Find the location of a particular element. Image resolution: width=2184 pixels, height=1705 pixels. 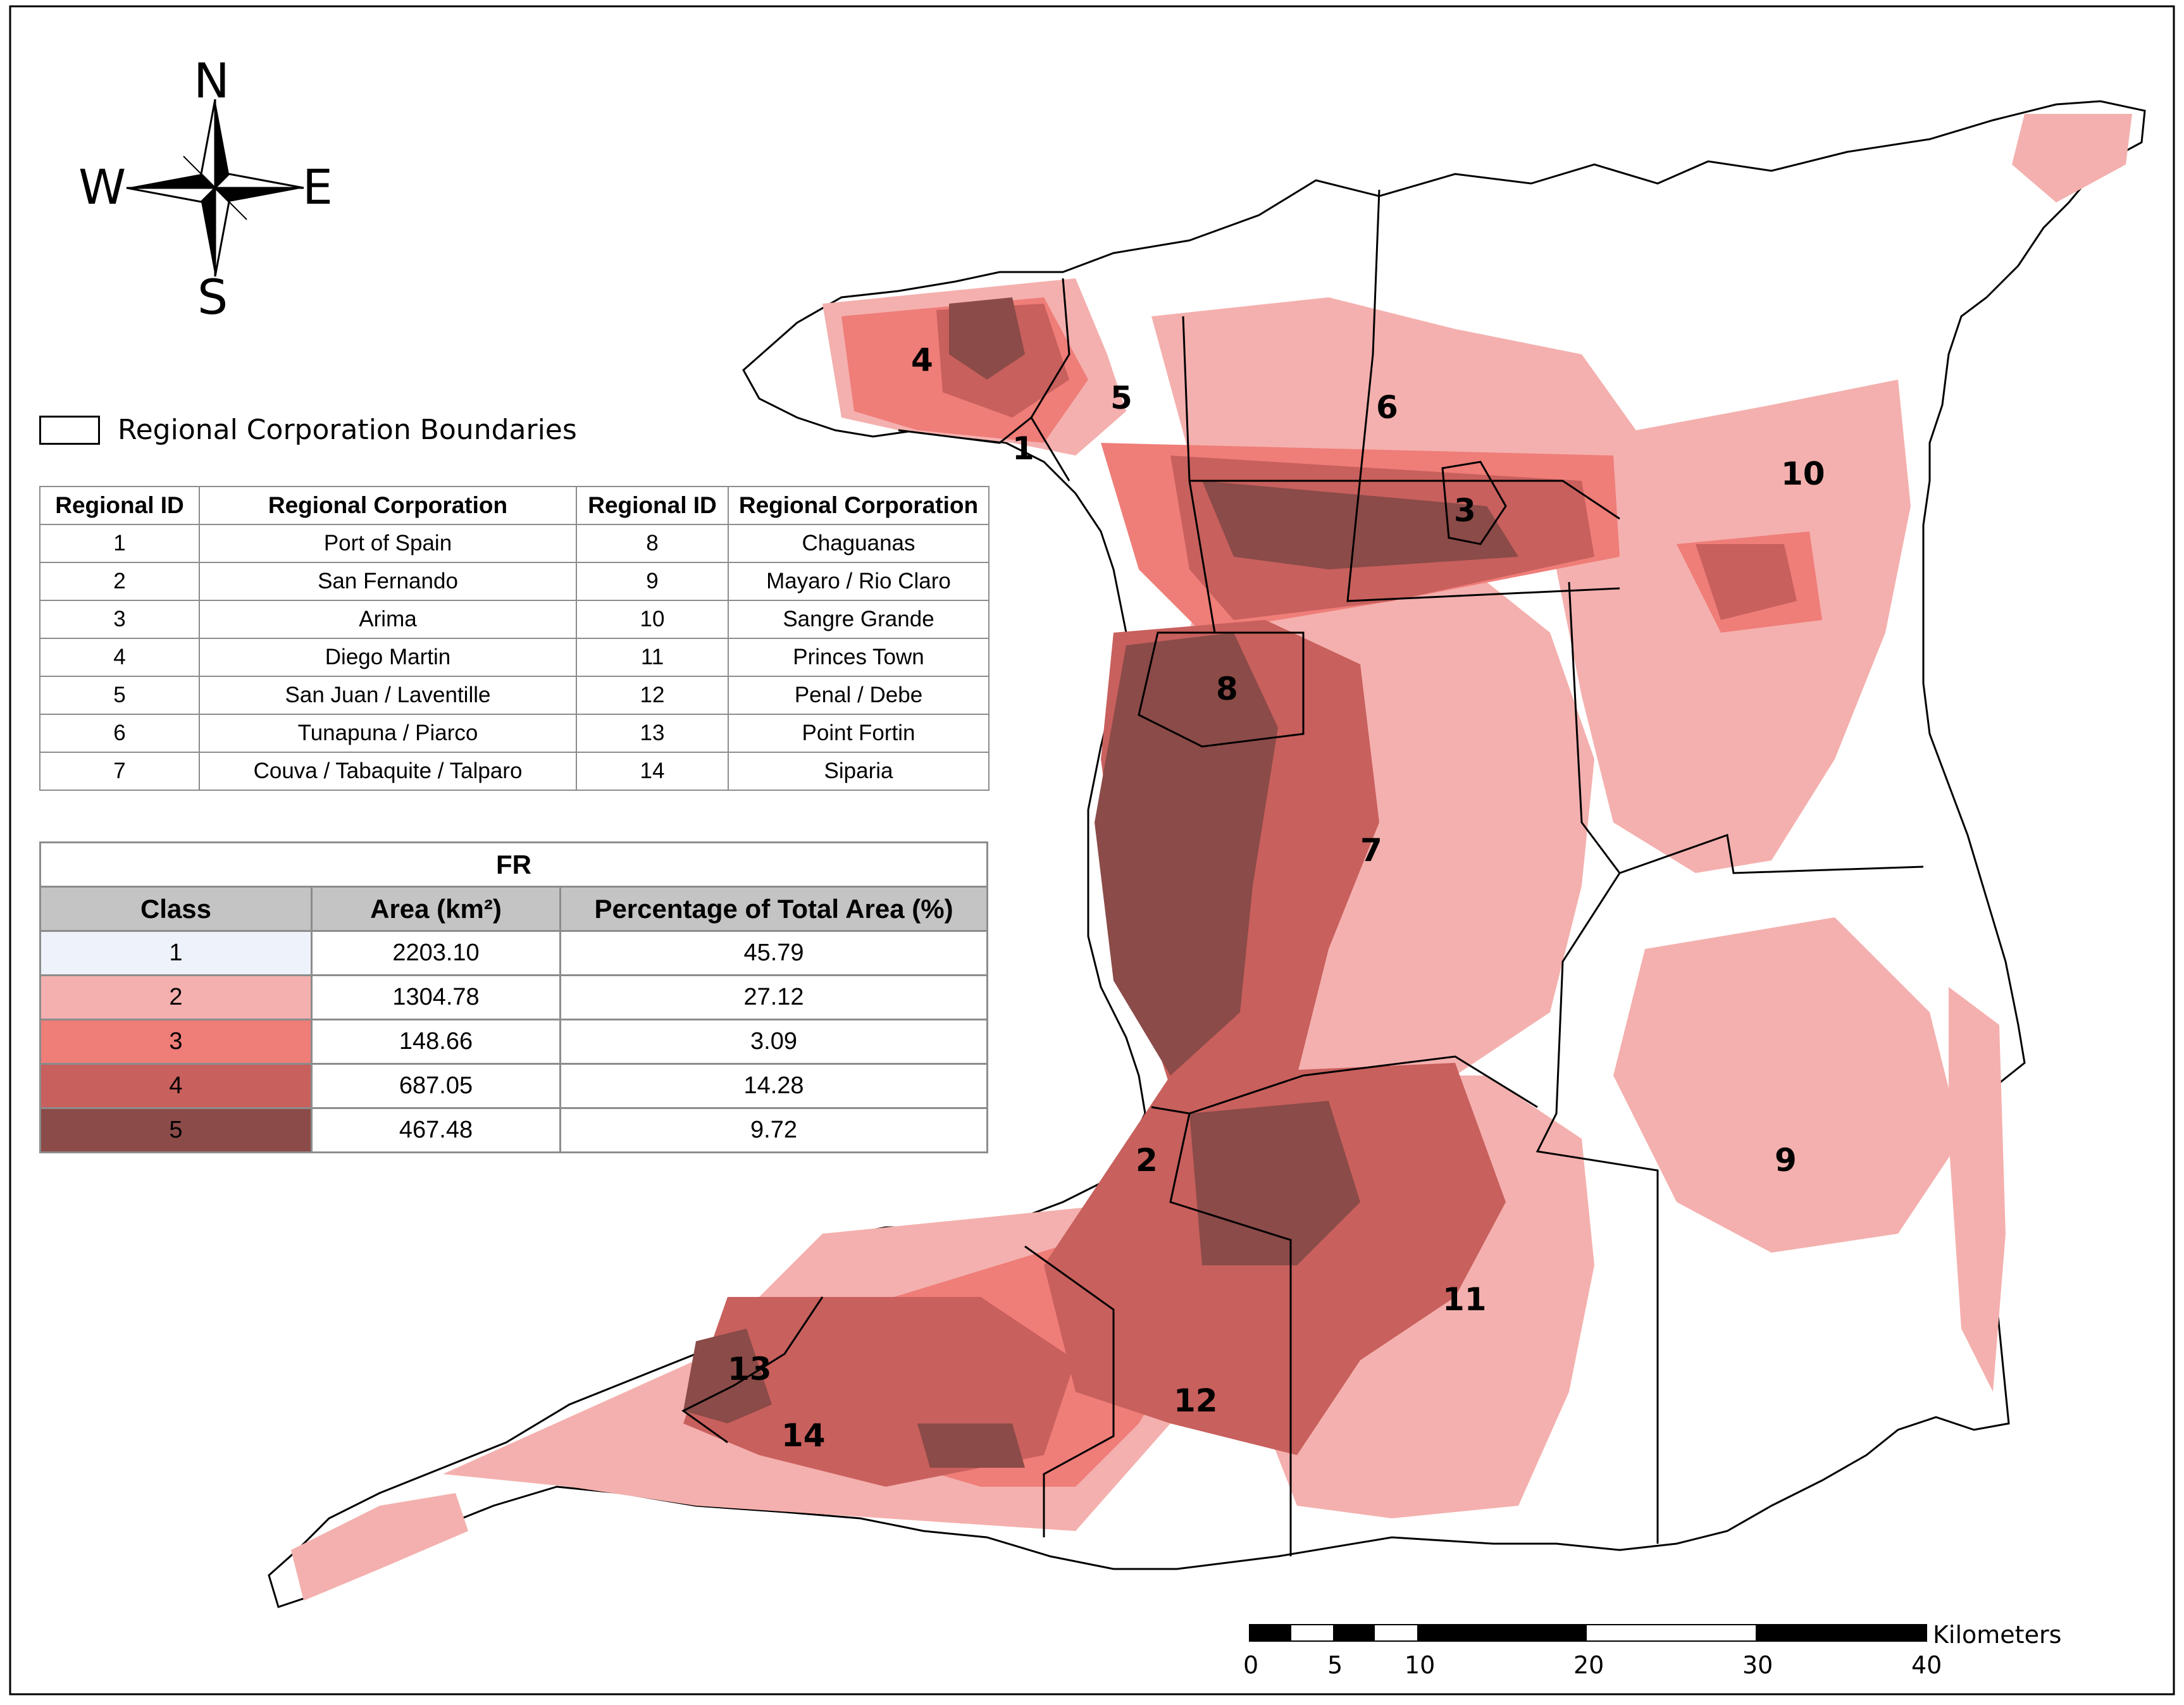

region-label-9: 9 is located at coordinates (1786, 1160).